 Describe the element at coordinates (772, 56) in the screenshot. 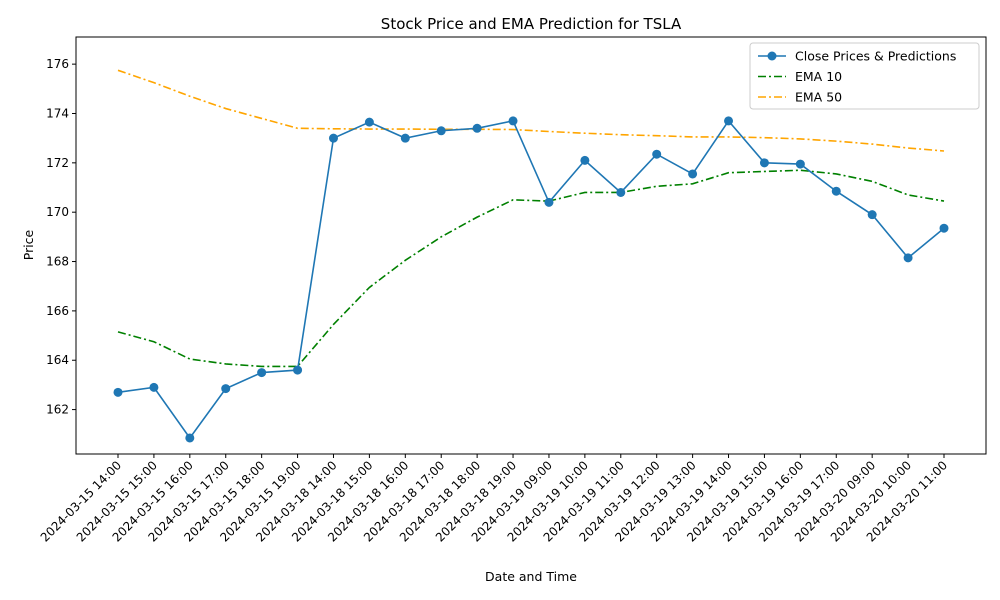

I see `legend-marker` at that location.